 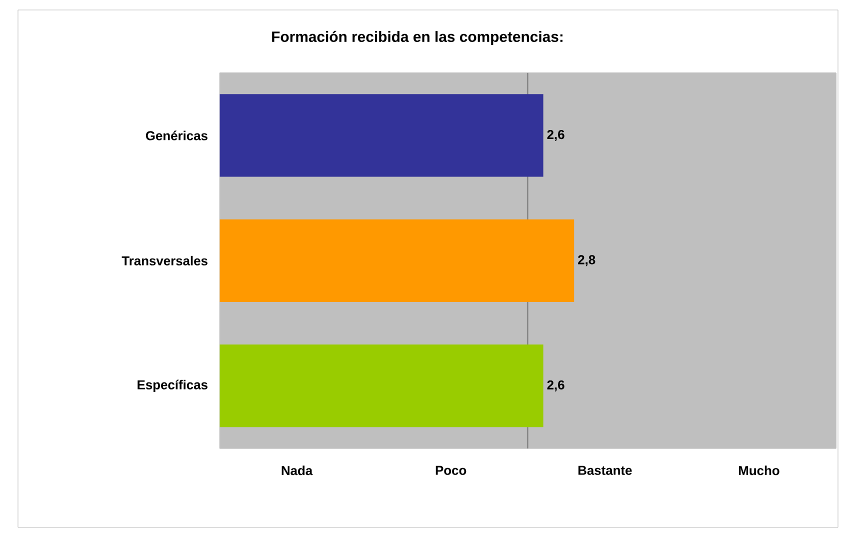 I want to click on text: Poco, so click(x=451, y=470).